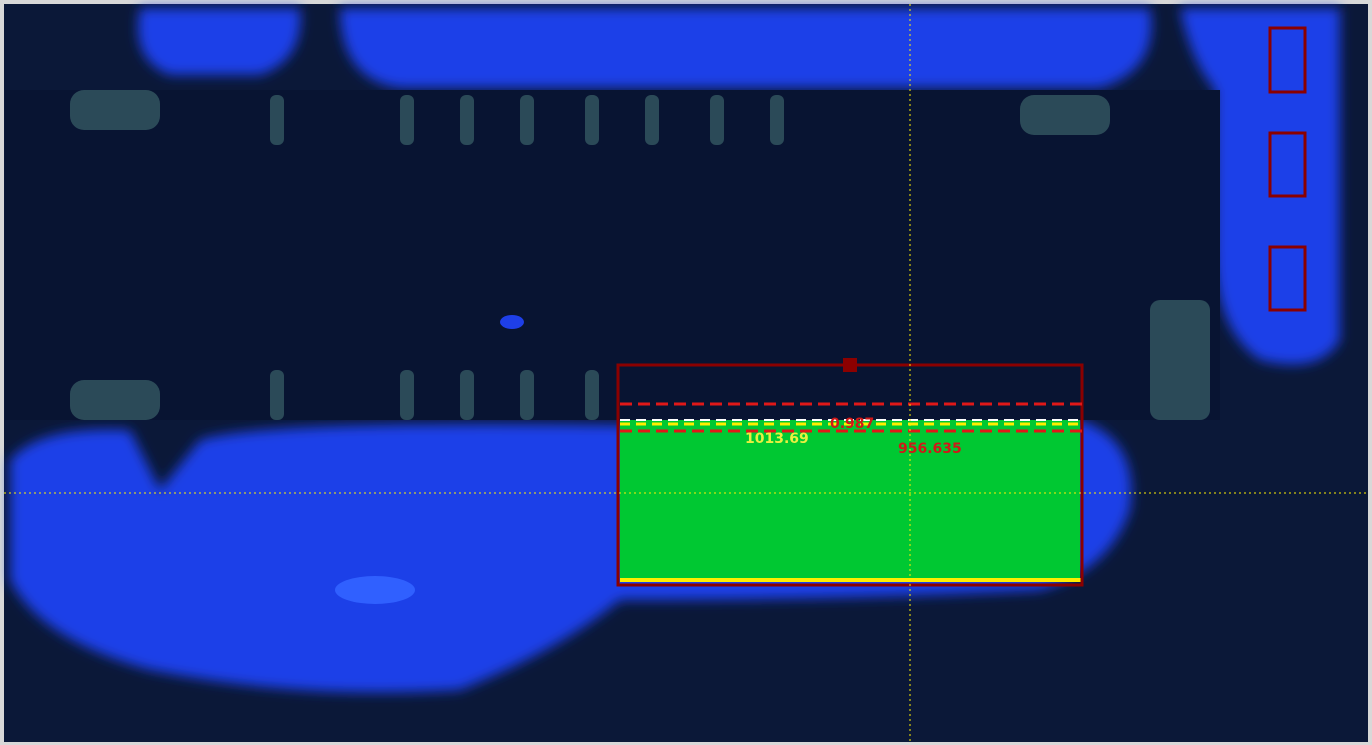 Image resolution: width=1372 pixels, height=745 pixels. I want to click on measurement-label: 1013.69, so click(777, 439).